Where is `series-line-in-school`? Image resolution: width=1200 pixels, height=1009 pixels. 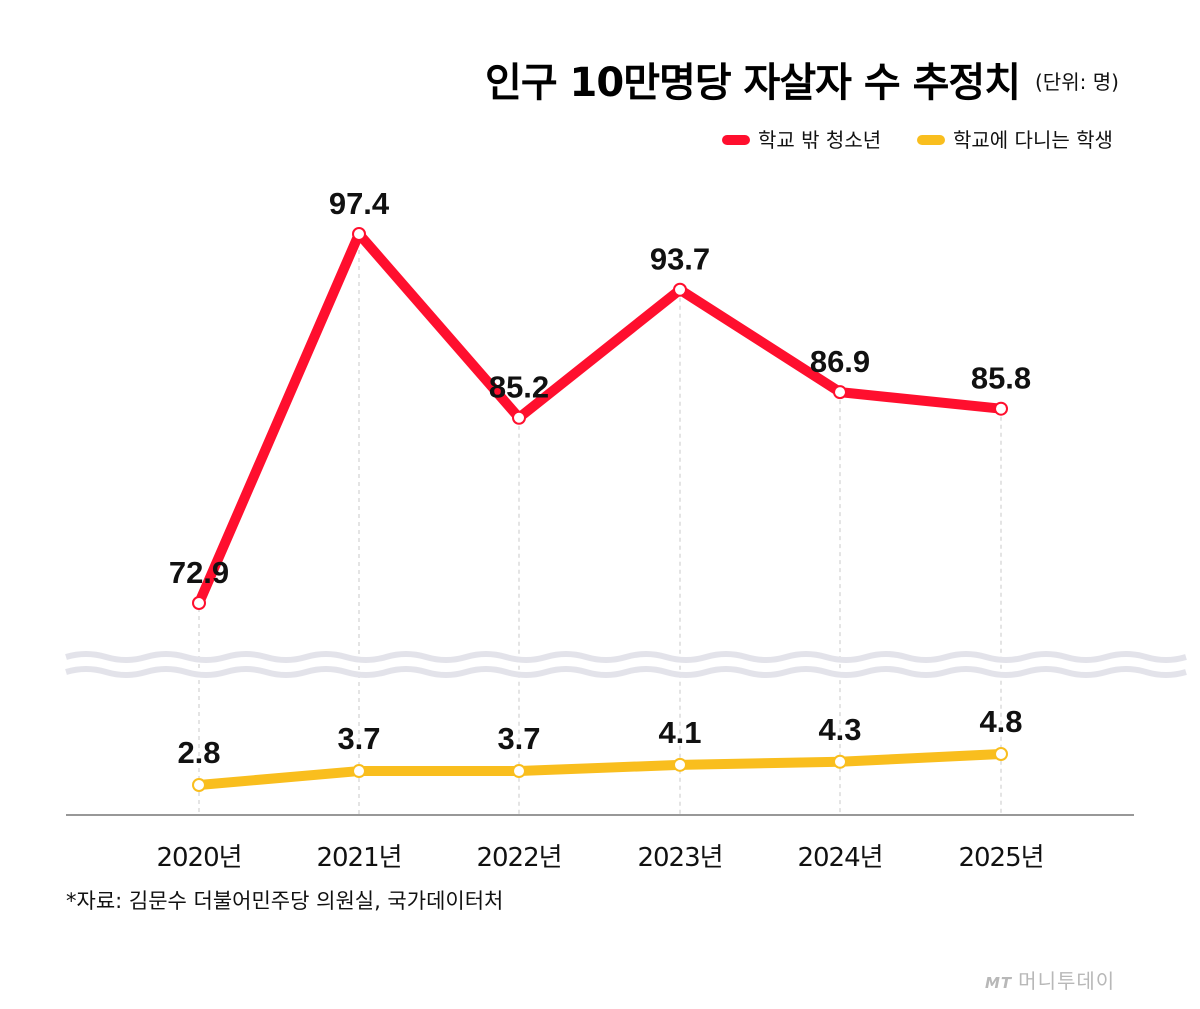 series-line-in-school is located at coordinates (600, 769).